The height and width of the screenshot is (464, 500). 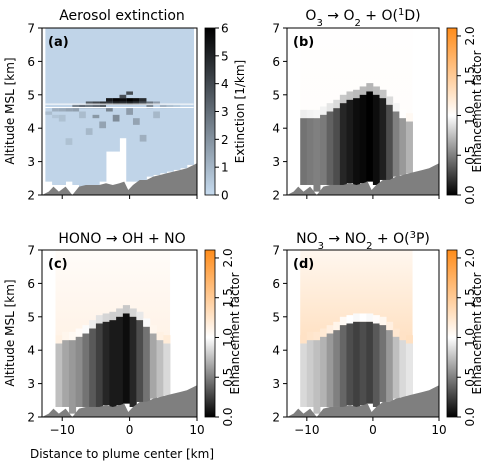 I want to click on panel-b-title: O3 → O2 + O(1D), so click(x=362, y=18).